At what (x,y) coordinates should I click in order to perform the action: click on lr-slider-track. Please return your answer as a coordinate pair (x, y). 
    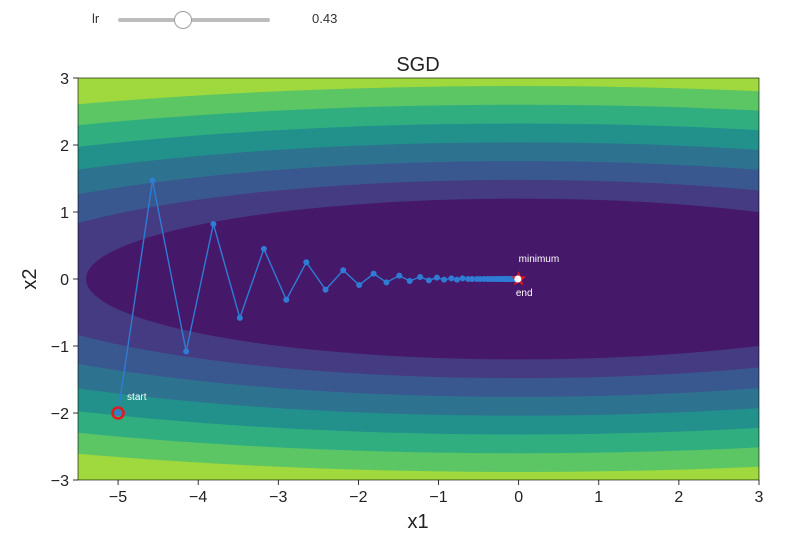
    Looking at the image, I should click on (194, 20).